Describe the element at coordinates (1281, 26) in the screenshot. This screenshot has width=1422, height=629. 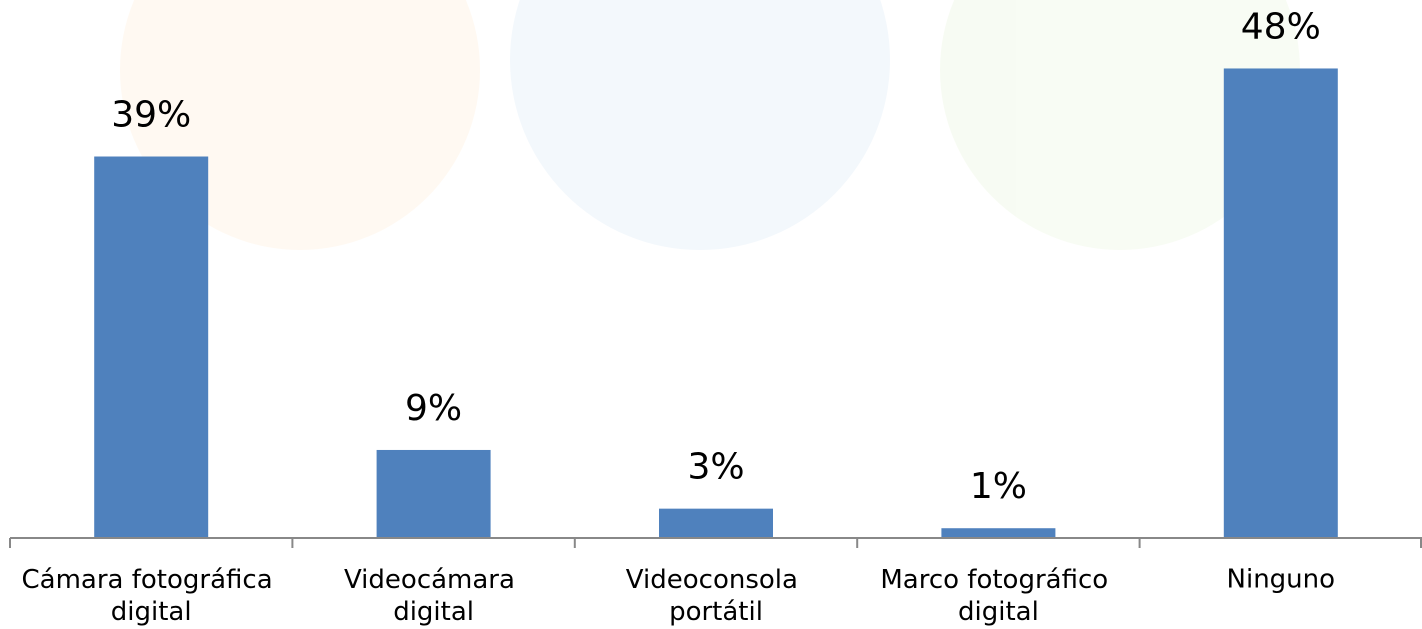
I see `data-label: 48%` at that location.